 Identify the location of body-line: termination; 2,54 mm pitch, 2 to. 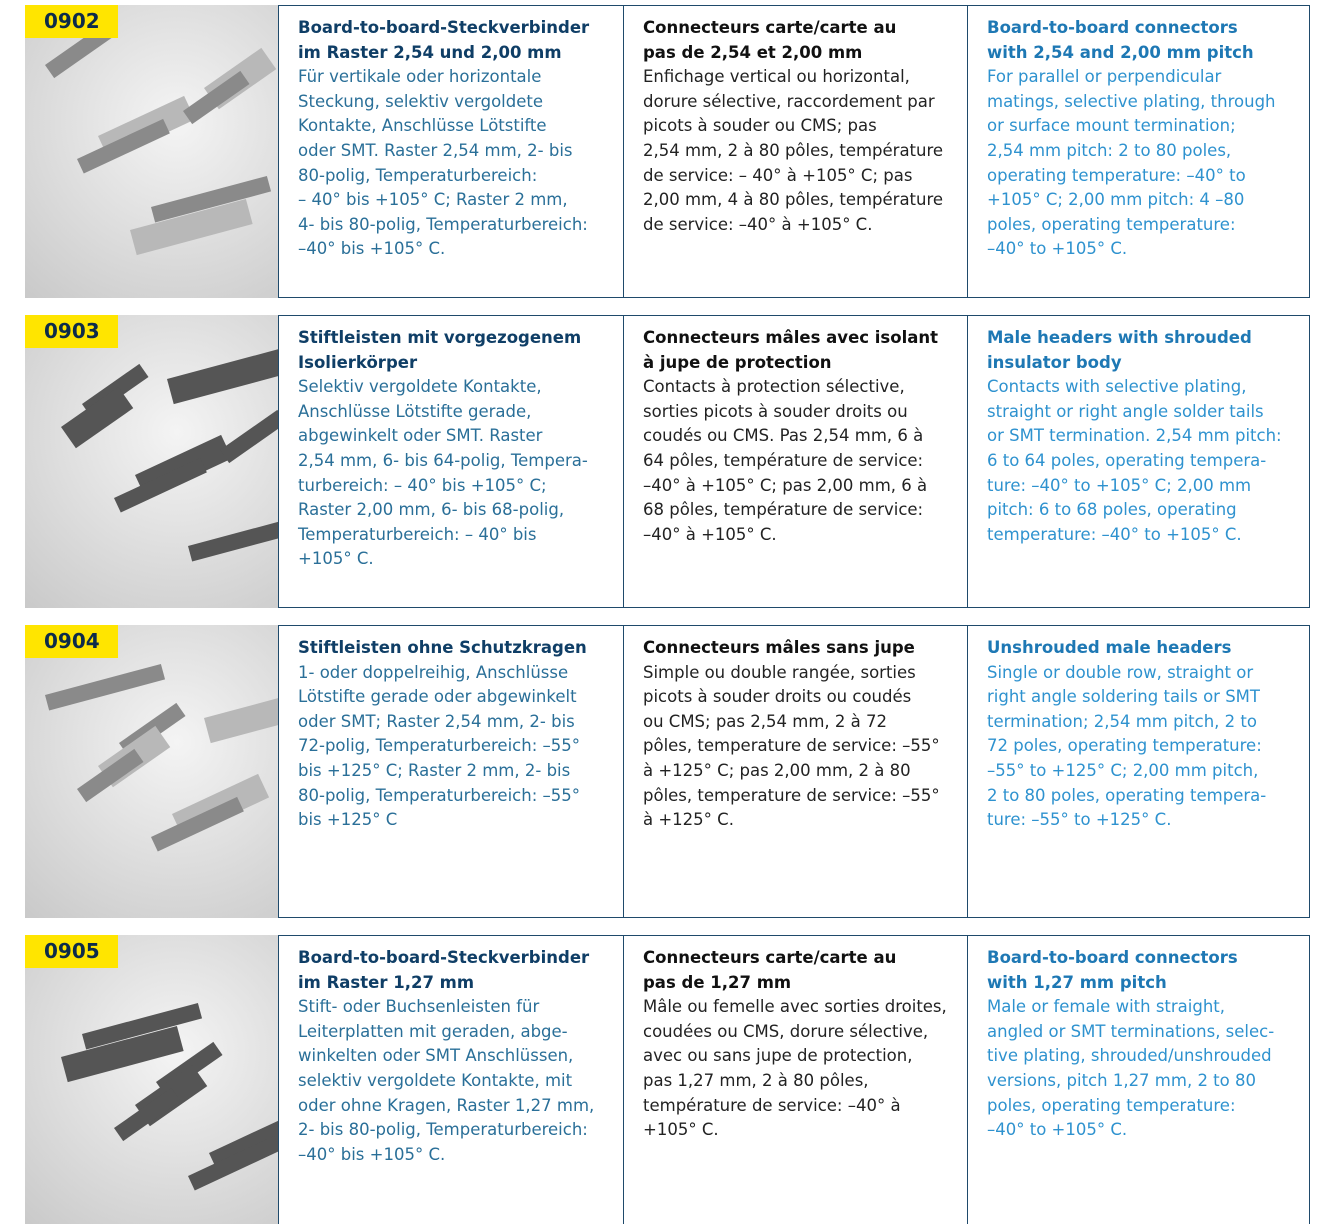
(1122, 721).